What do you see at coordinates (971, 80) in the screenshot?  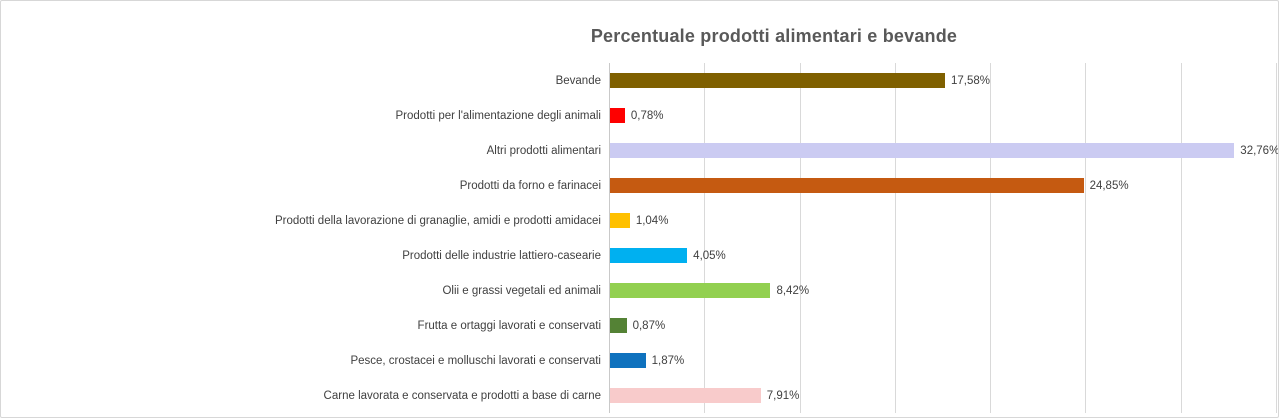 I see `bar-value-label: 17,58%` at bounding box center [971, 80].